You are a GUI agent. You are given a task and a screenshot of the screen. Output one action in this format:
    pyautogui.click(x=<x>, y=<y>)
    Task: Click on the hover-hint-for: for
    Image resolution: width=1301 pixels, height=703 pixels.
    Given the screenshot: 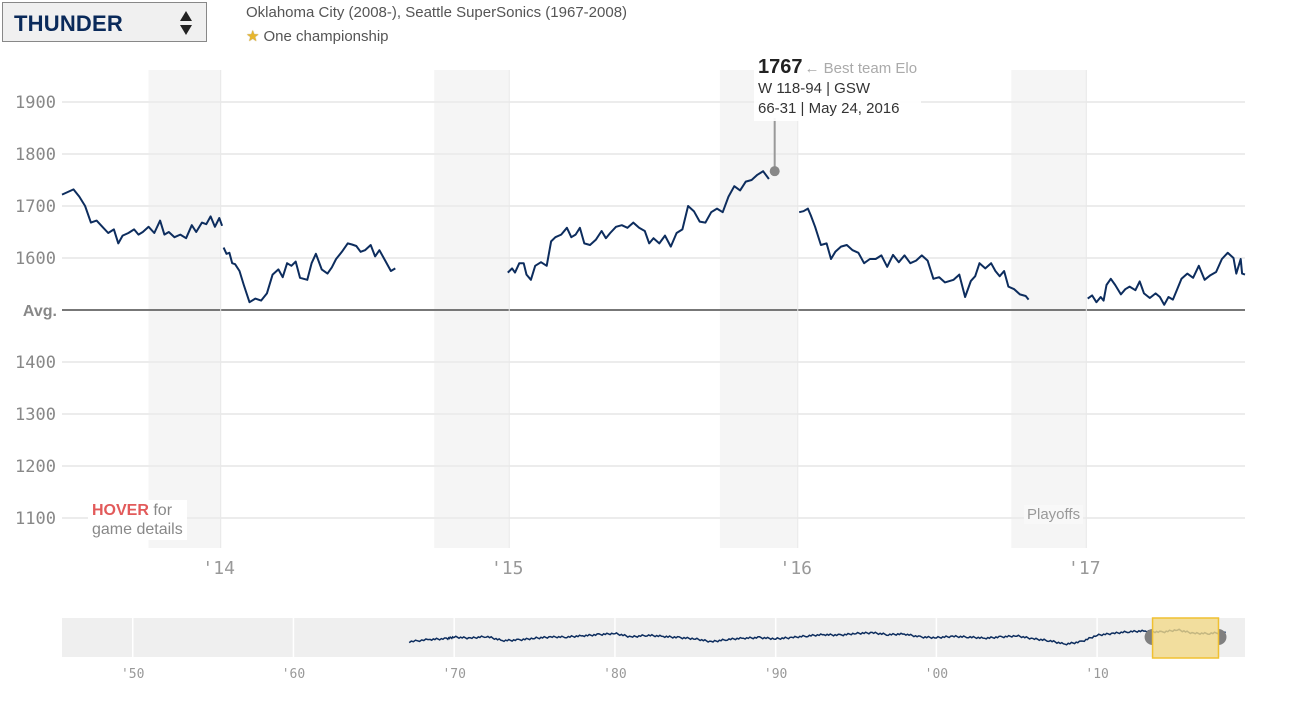 What is the action you would take?
    pyautogui.click(x=163, y=510)
    